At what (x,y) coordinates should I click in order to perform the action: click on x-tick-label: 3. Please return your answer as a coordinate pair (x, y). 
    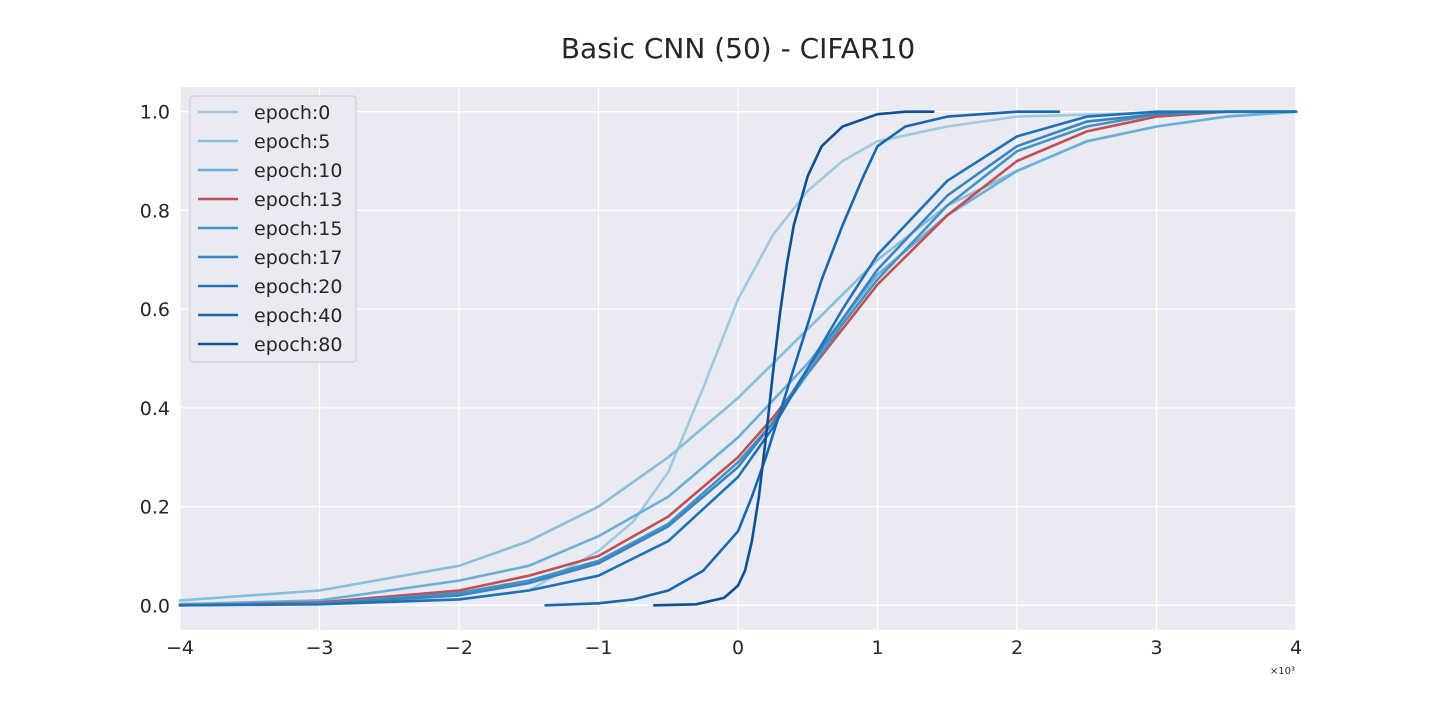
    Looking at the image, I should click on (1156, 648).